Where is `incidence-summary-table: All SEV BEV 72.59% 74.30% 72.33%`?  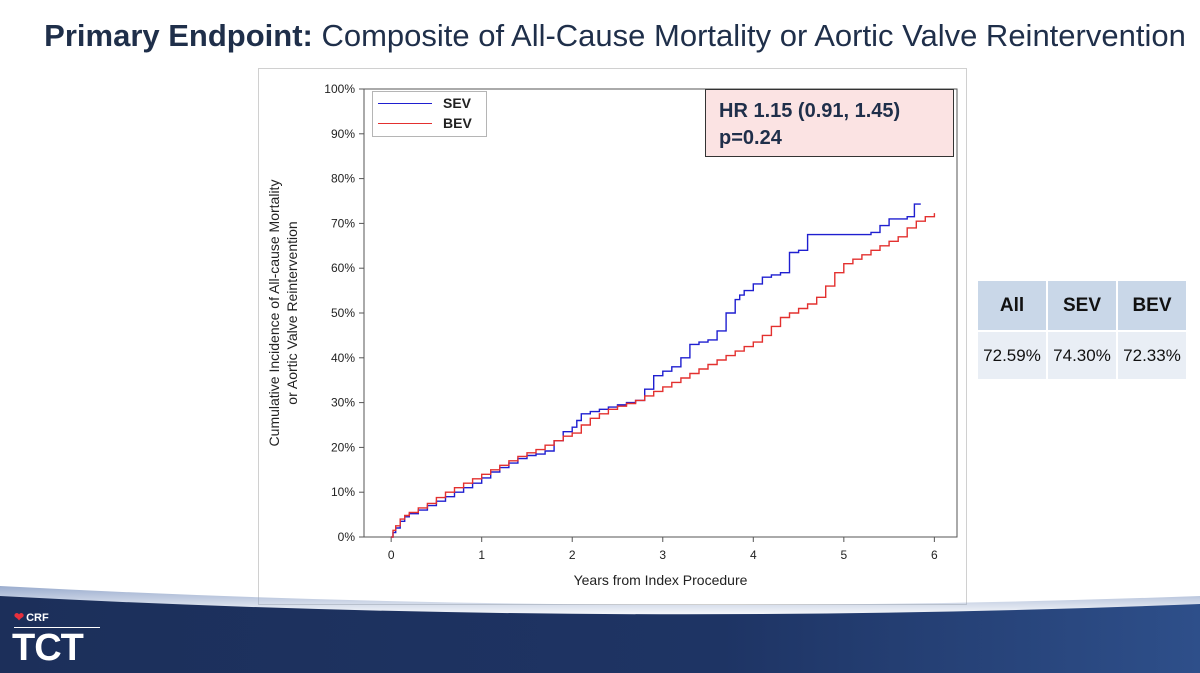 incidence-summary-table: All SEV BEV 72.59% 74.30% 72.33% is located at coordinates (1082, 330).